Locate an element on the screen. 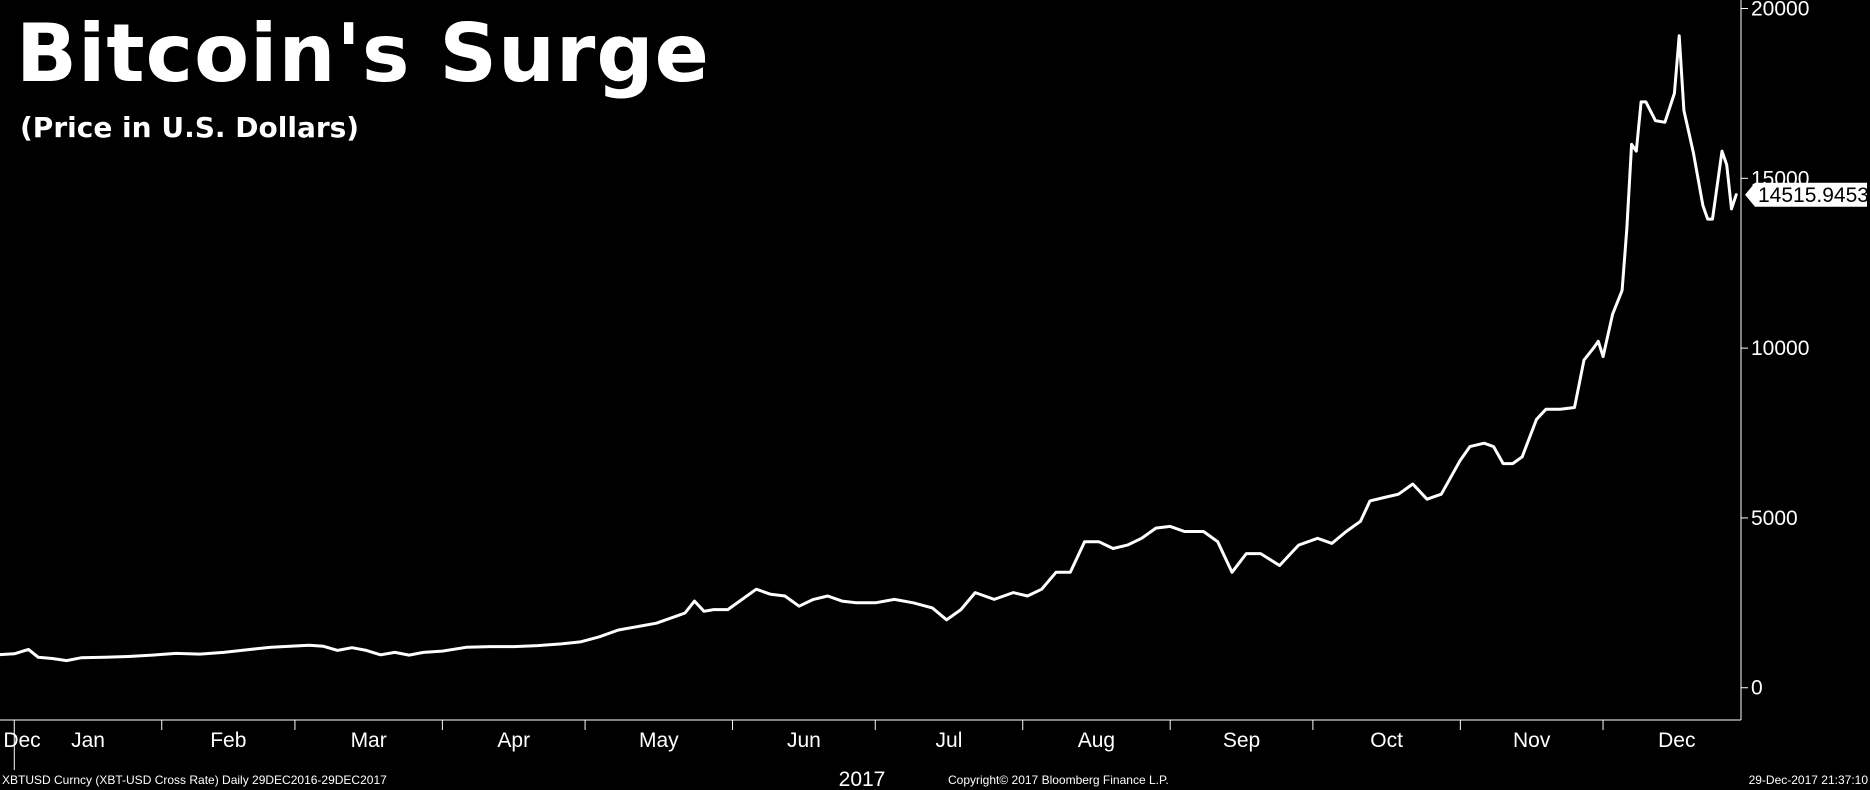  year-label: 2017 is located at coordinates (862, 779).